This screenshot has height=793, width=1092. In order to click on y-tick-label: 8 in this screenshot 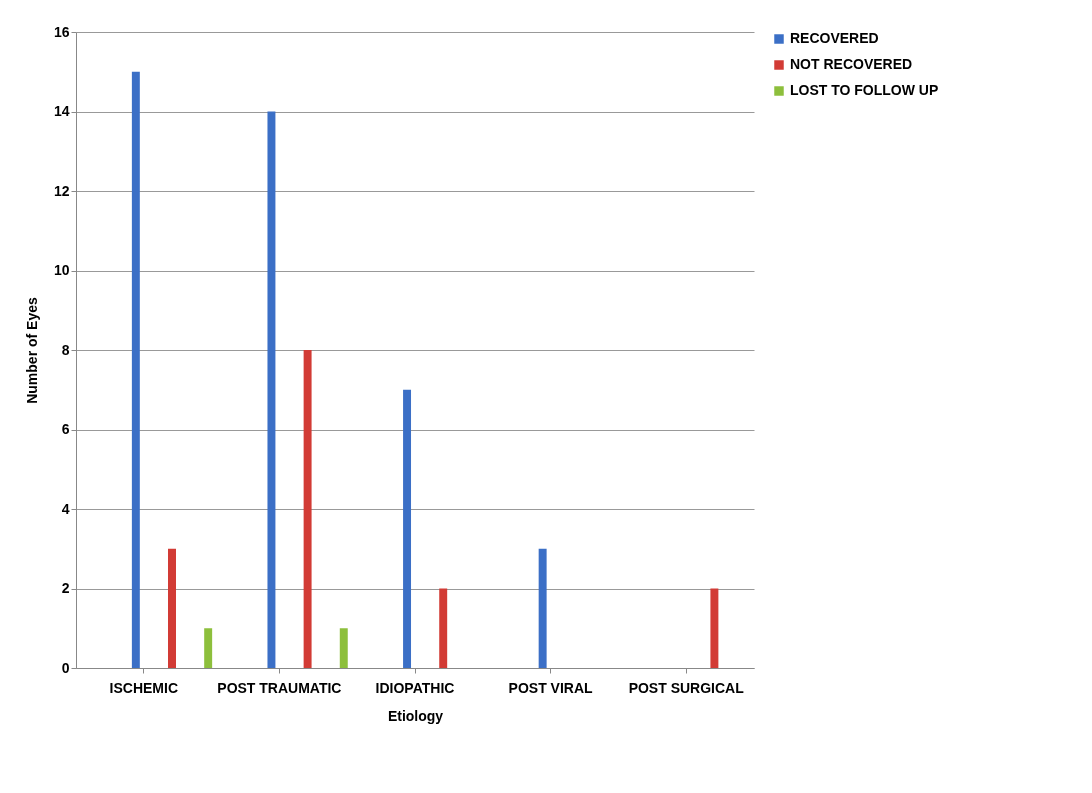, I will do `click(65, 349)`.